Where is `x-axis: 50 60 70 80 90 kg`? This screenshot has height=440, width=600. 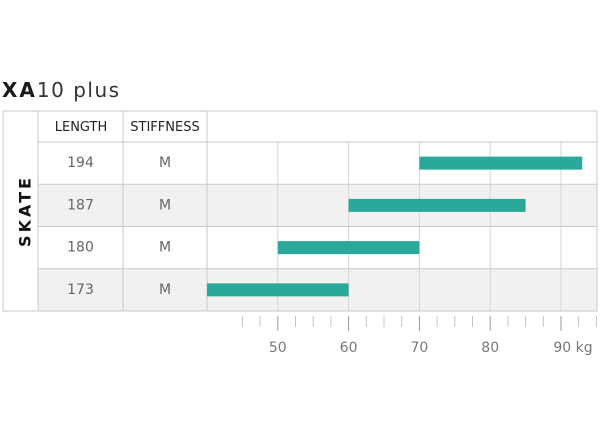 x-axis: 50 60 70 80 90 kg is located at coordinates (419, 336).